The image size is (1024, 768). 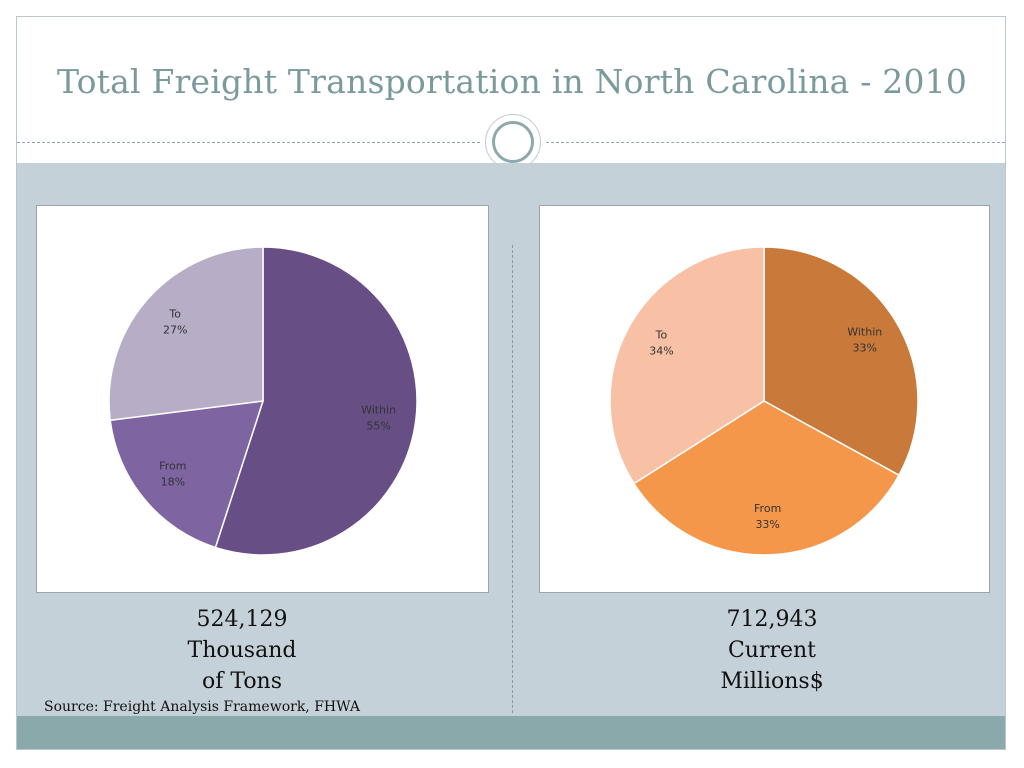 I want to click on tons-caption-unit-2: of Tons, so click(x=242, y=681).